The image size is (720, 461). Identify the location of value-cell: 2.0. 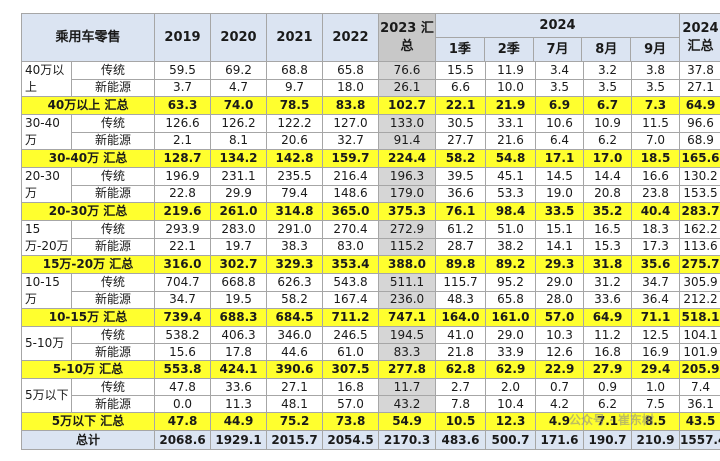
(511, 387).